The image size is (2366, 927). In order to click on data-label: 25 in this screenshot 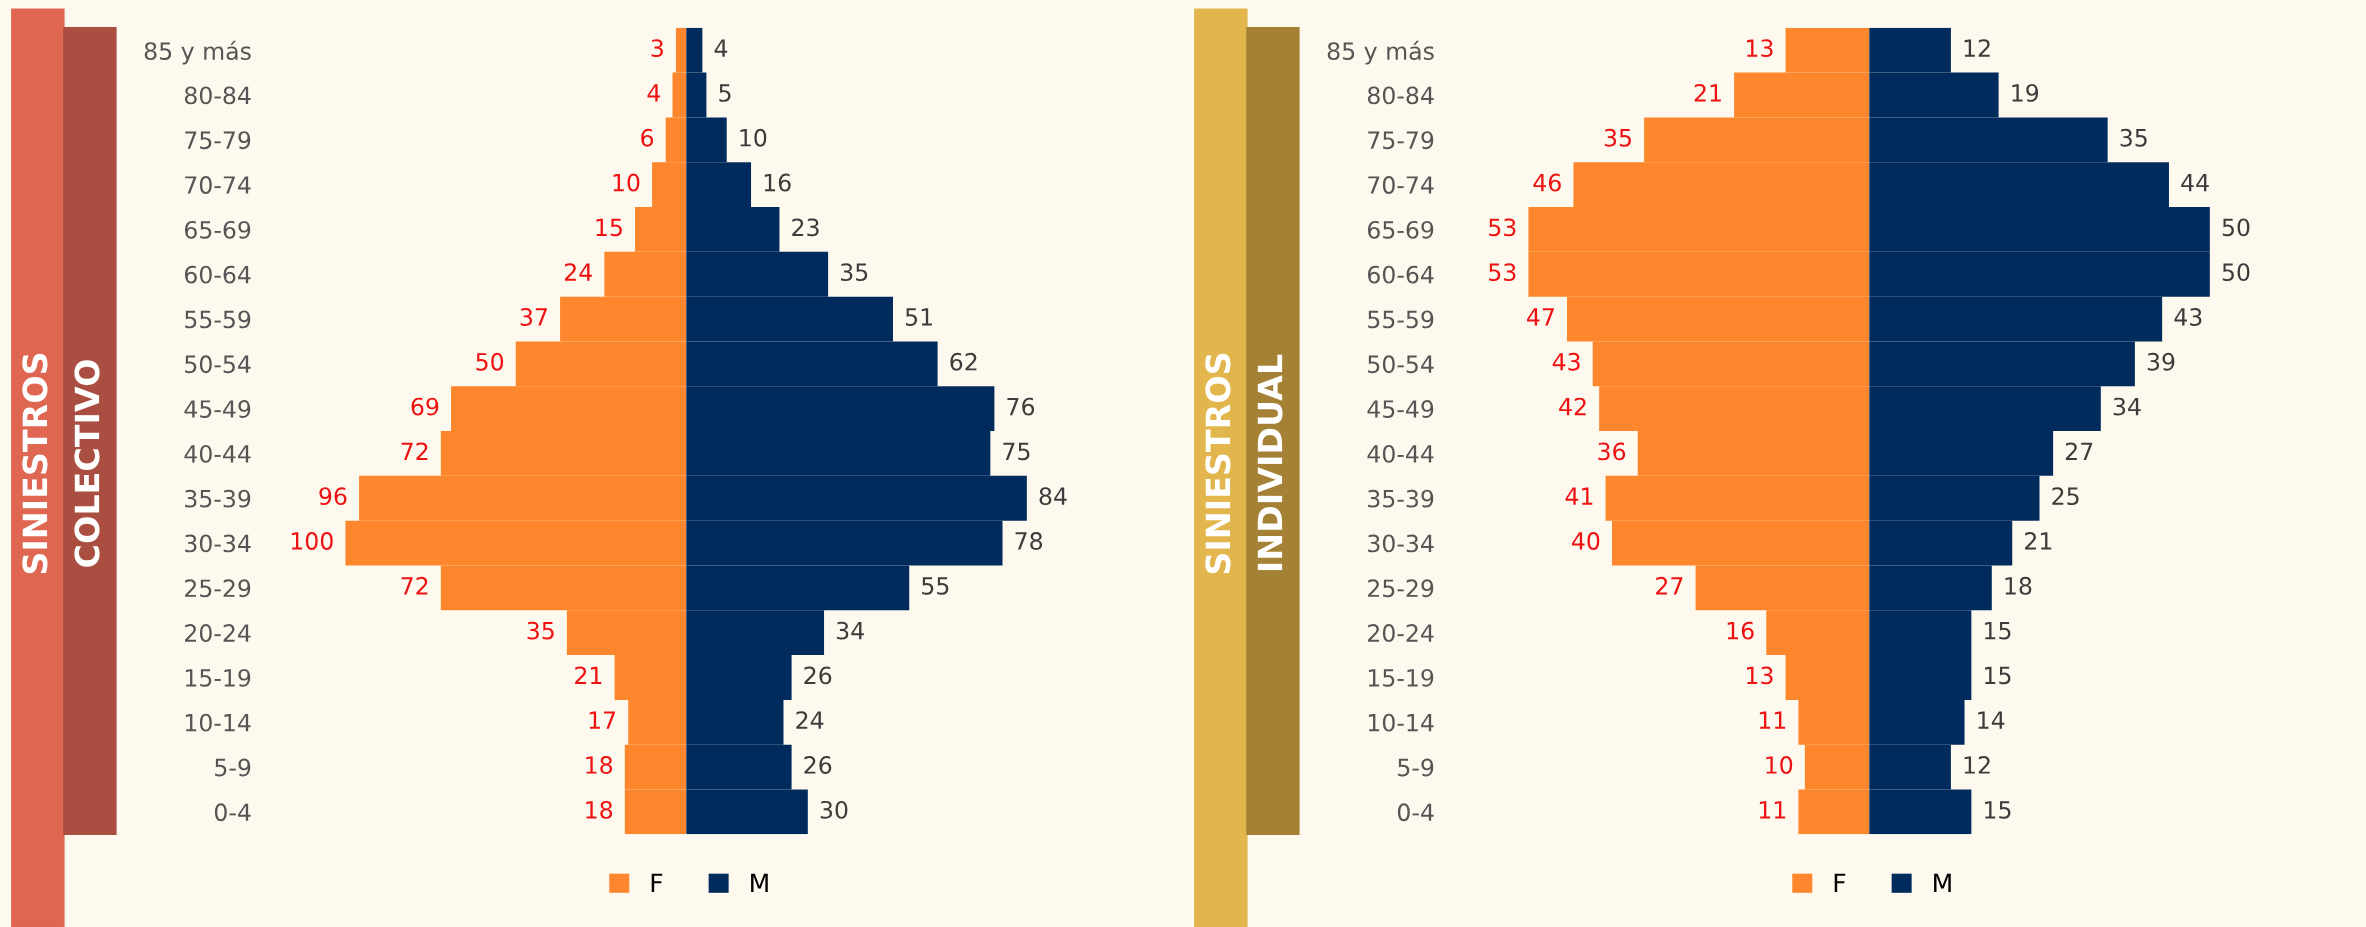, I will do `click(2065, 496)`.